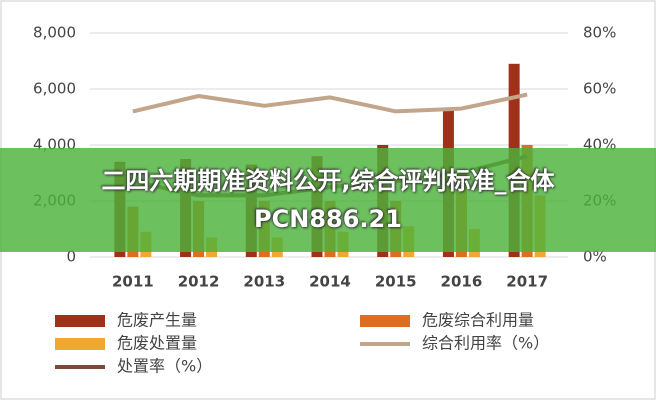 Image resolution: width=656 pixels, height=400 pixels. What do you see at coordinates (264, 282) in the screenshot?
I see `x-tick-label: 2013` at bounding box center [264, 282].